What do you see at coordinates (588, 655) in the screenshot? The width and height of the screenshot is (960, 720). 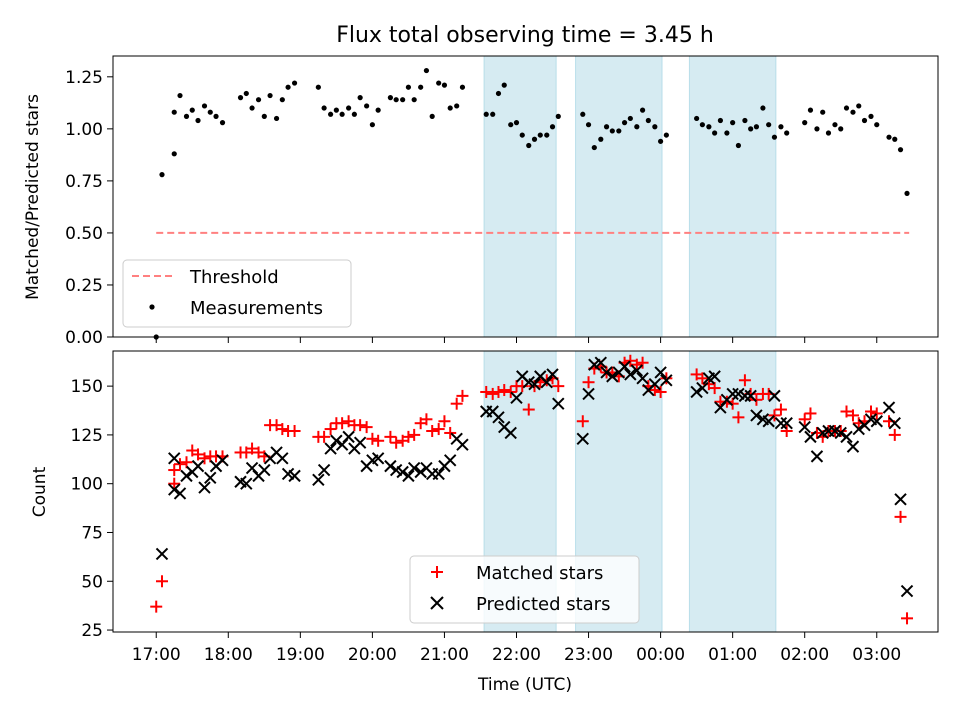 I see `x-tick-label: 23:00` at bounding box center [588, 655].